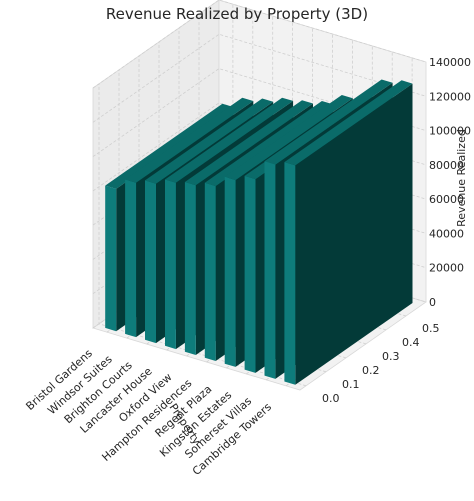 The width and height of the screenshot is (474, 501). Describe the element at coordinates (237, 14) in the screenshot. I see `chart-title: Revenue Realized by Property (3D)` at that location.